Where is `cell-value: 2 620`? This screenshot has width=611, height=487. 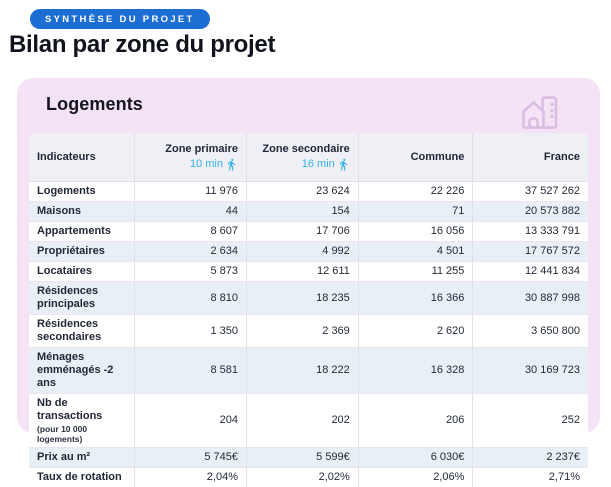
cell-value: 2 620 is located at coordinates (416, 331).